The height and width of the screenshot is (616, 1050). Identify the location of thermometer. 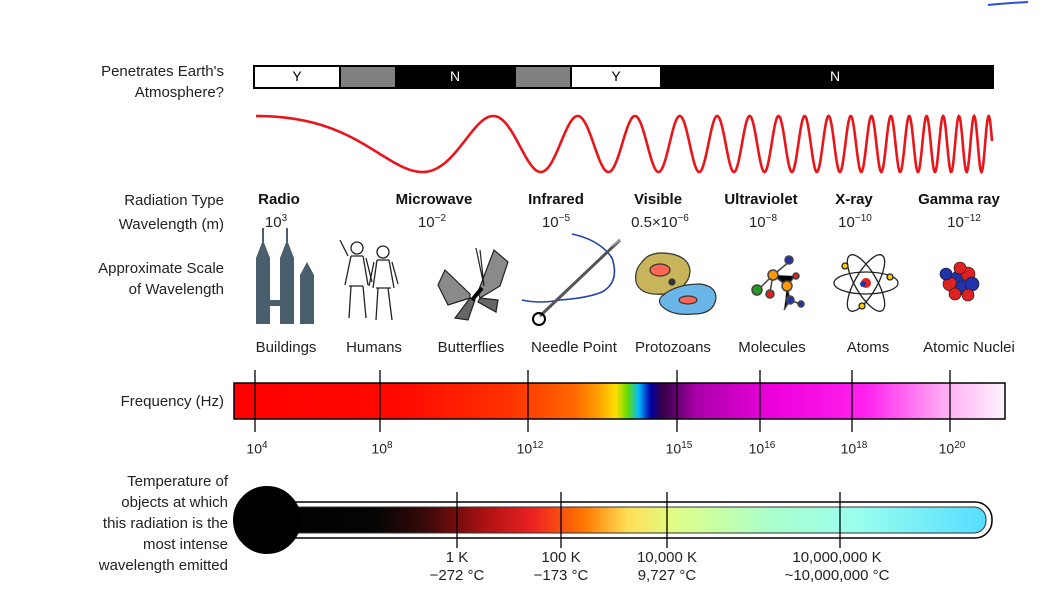
(613, 520).